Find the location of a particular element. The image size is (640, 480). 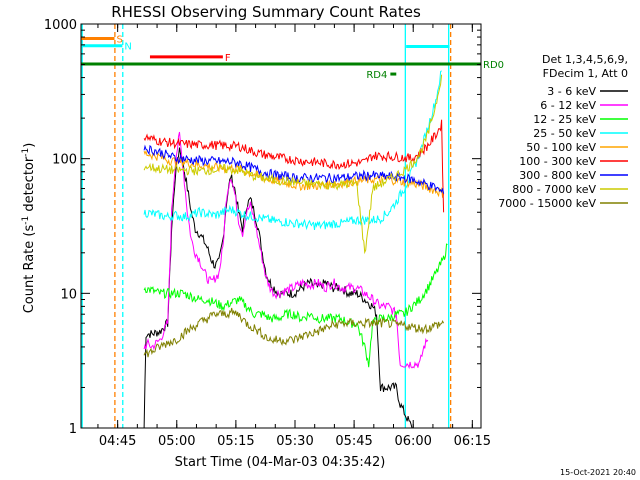

x-tick-label-05-45: 05:45 is located at coordinates (353, 441).